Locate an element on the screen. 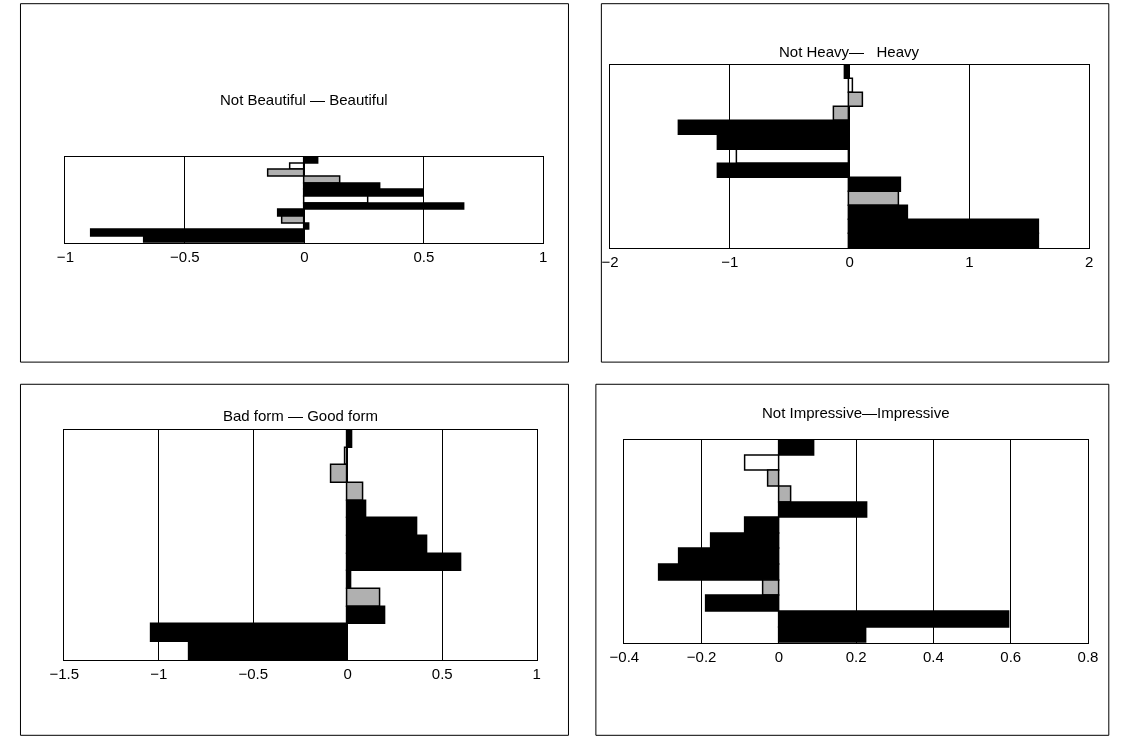  x-tick-label: −0.4 is located at coordinates (624, 656).